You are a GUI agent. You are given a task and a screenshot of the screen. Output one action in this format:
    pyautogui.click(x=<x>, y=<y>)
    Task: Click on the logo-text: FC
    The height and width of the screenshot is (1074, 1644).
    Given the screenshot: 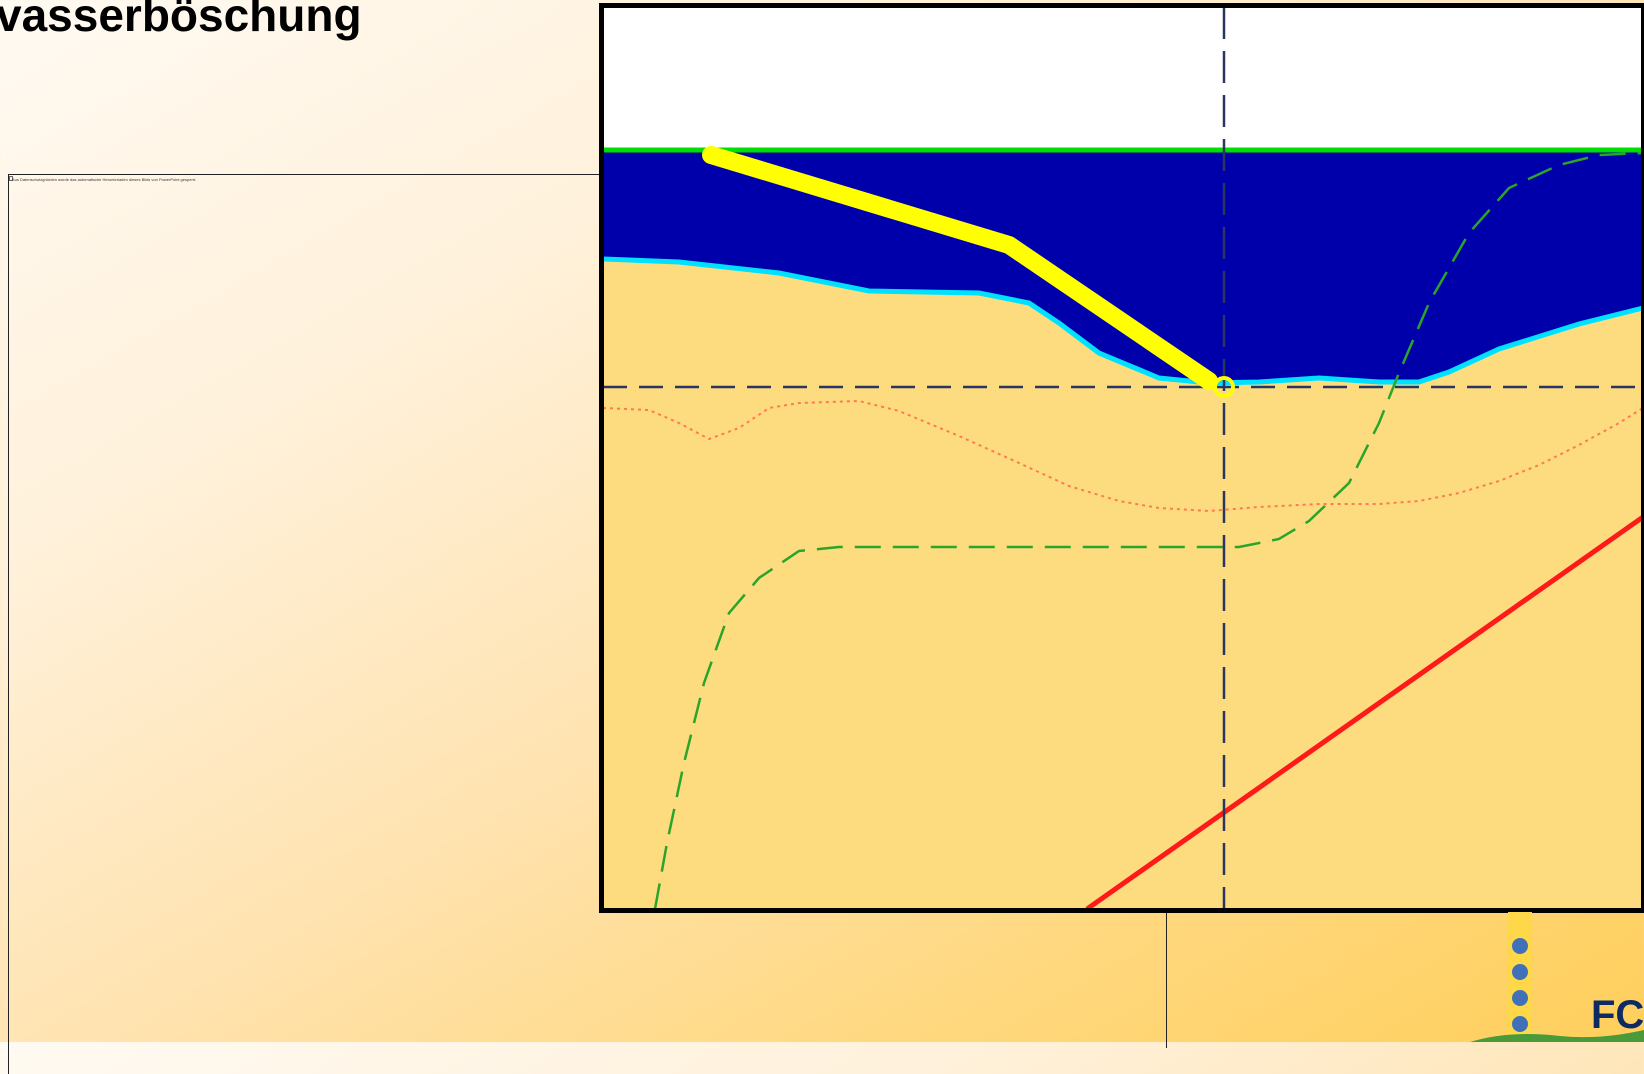 What is the action you would take?
    pyautogui.click(x=1617, y=1015)
    